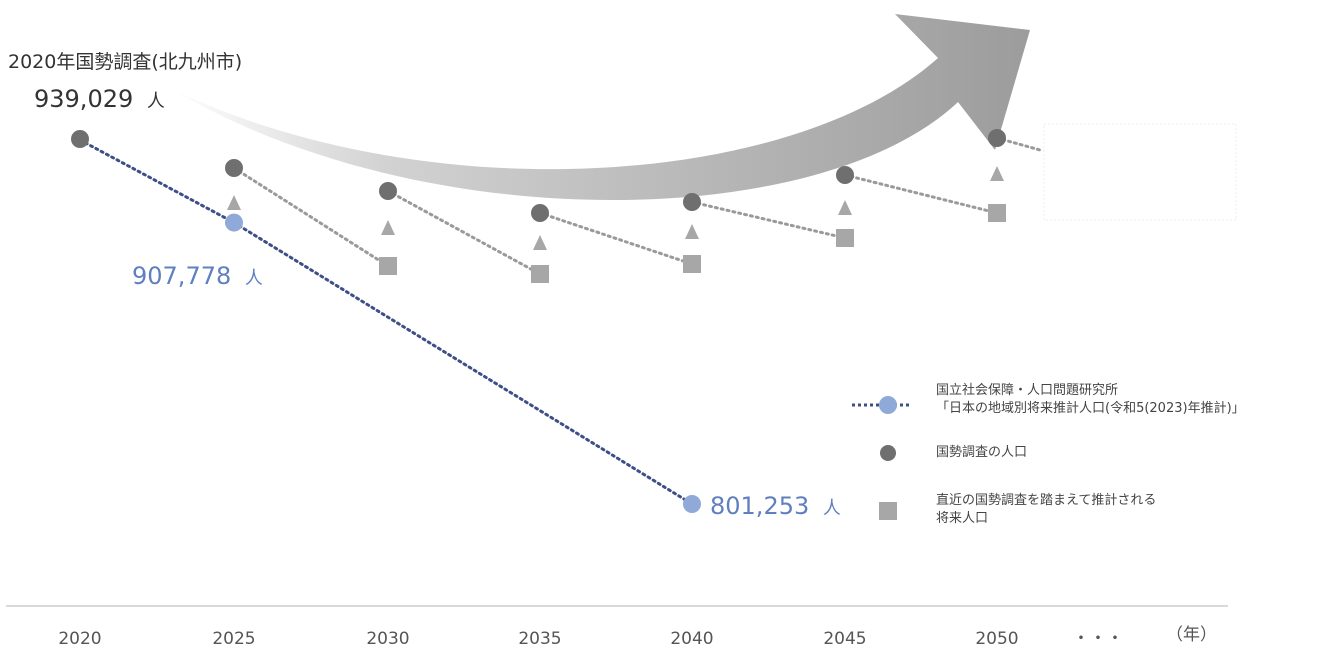 This screenshot has height=653, width=1320. I want to click on census-value-label: 939,029 人, so click(99, 99).